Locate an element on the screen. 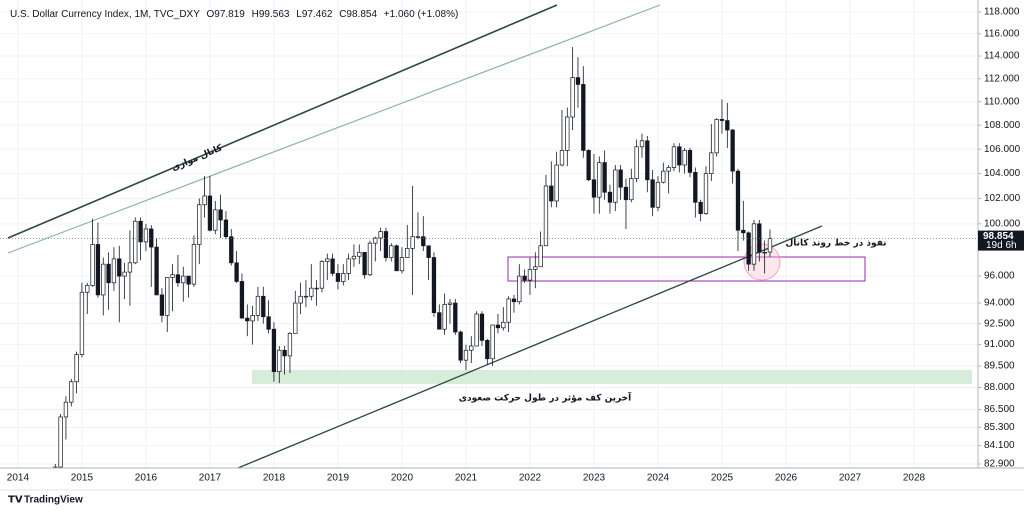 The width and height of the screenshot is (1024, 512). y-tick-label: 85.300 is located at coordinates (999, 427).